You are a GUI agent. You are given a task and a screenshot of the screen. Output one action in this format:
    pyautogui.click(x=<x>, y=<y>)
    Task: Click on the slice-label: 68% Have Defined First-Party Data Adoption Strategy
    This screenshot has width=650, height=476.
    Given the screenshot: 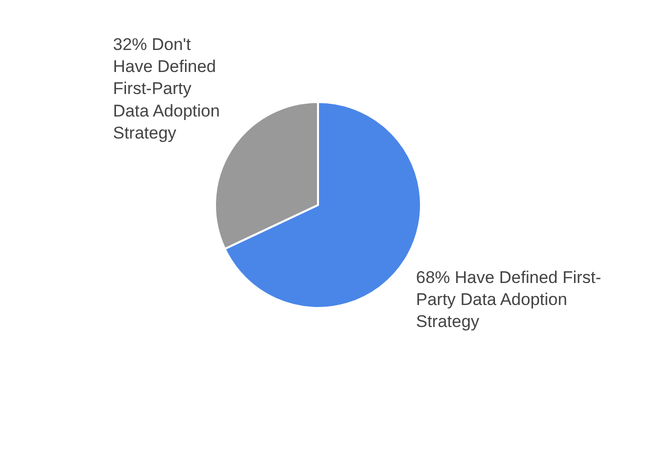 What is the action you would take?
    pyautogui.click(x=509, y=300)
    